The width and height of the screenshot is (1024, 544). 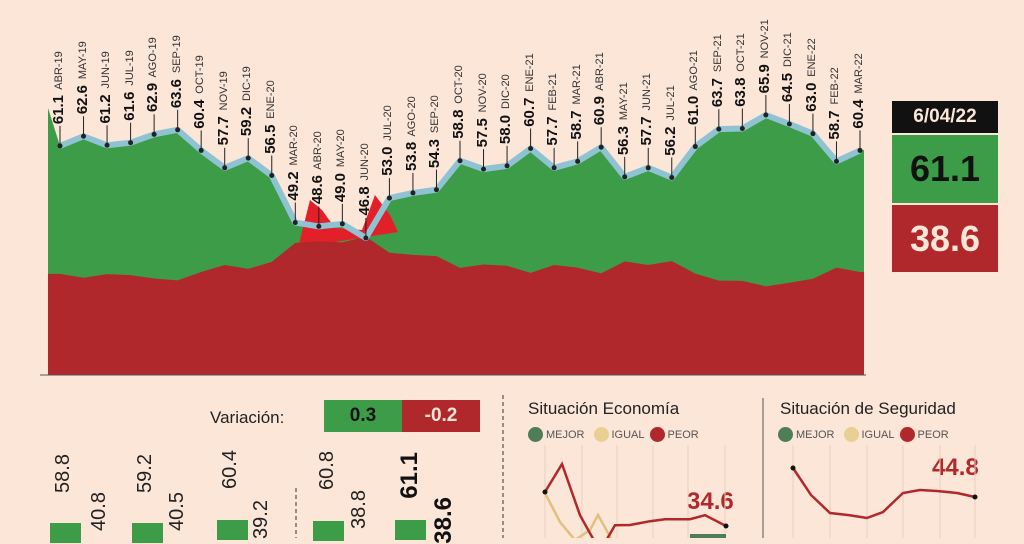 I want to click on point-month: SEP-20, so click(x=435, y=115).